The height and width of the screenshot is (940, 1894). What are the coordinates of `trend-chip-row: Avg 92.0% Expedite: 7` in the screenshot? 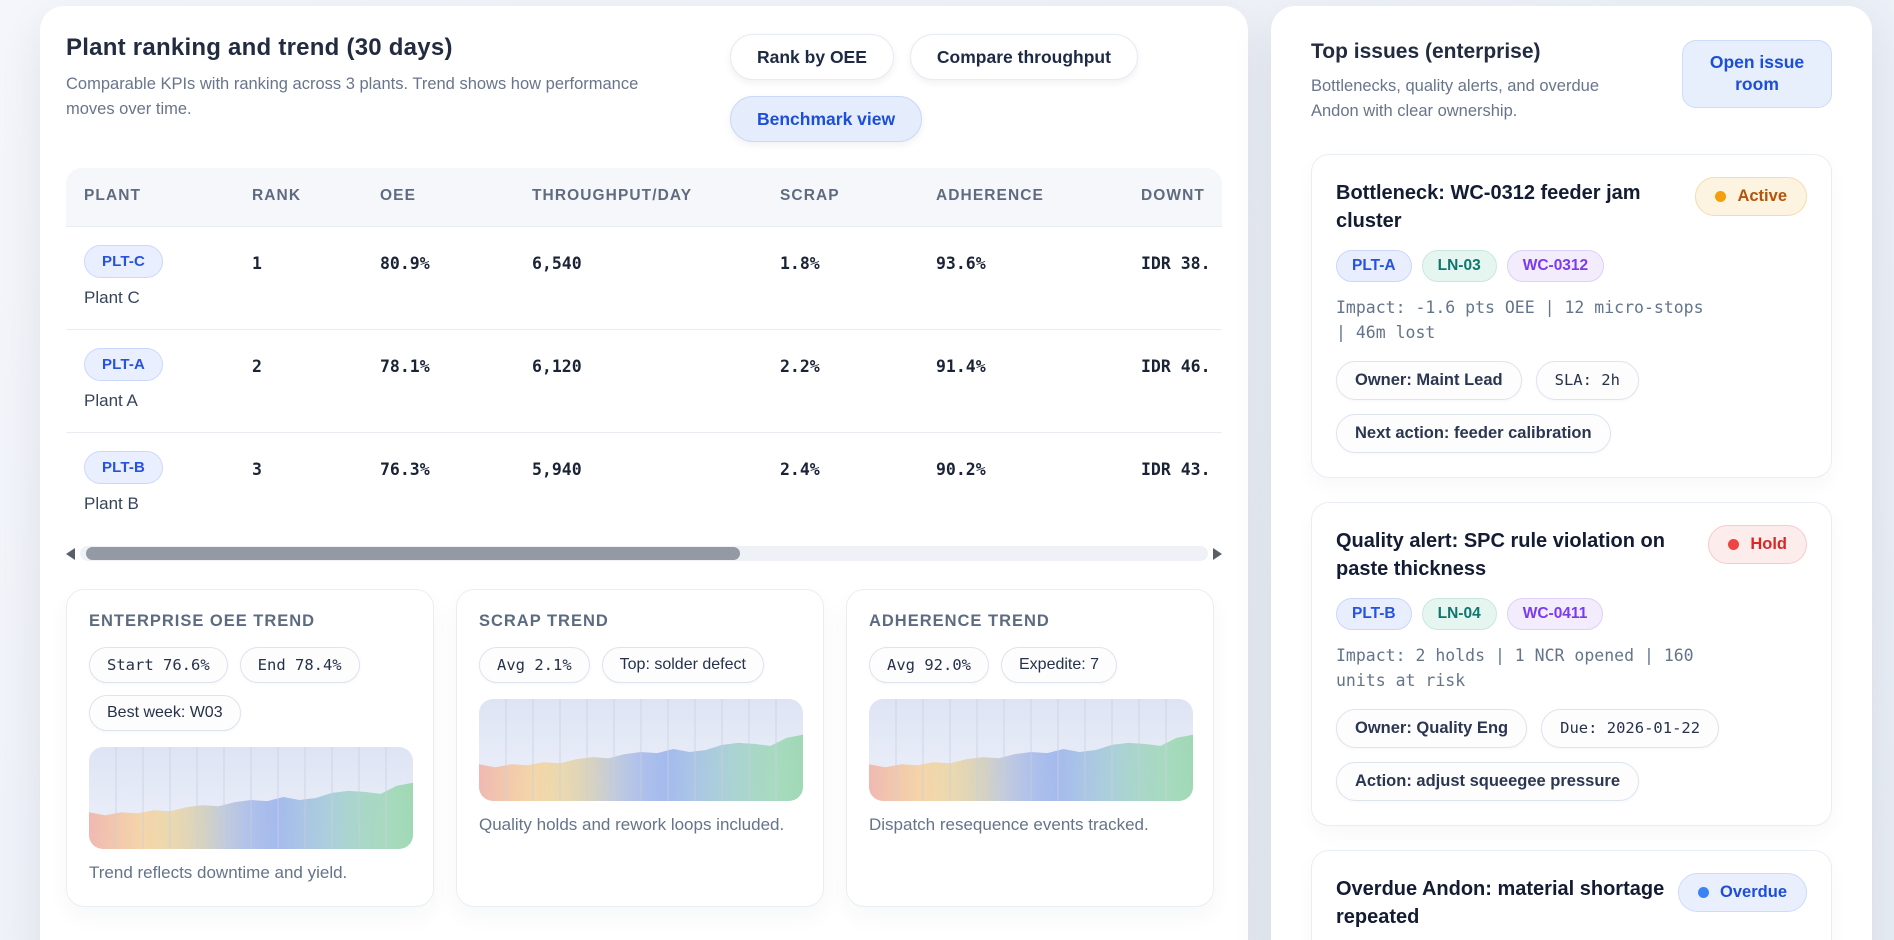 It's located at (1030, 665).